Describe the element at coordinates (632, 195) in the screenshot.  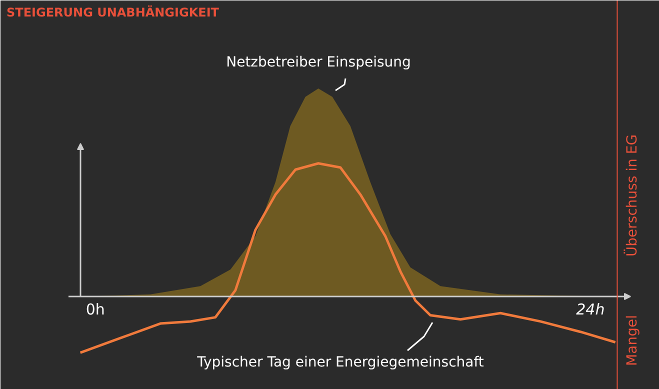
I see `annotation: Überschuss in EG` at that location.